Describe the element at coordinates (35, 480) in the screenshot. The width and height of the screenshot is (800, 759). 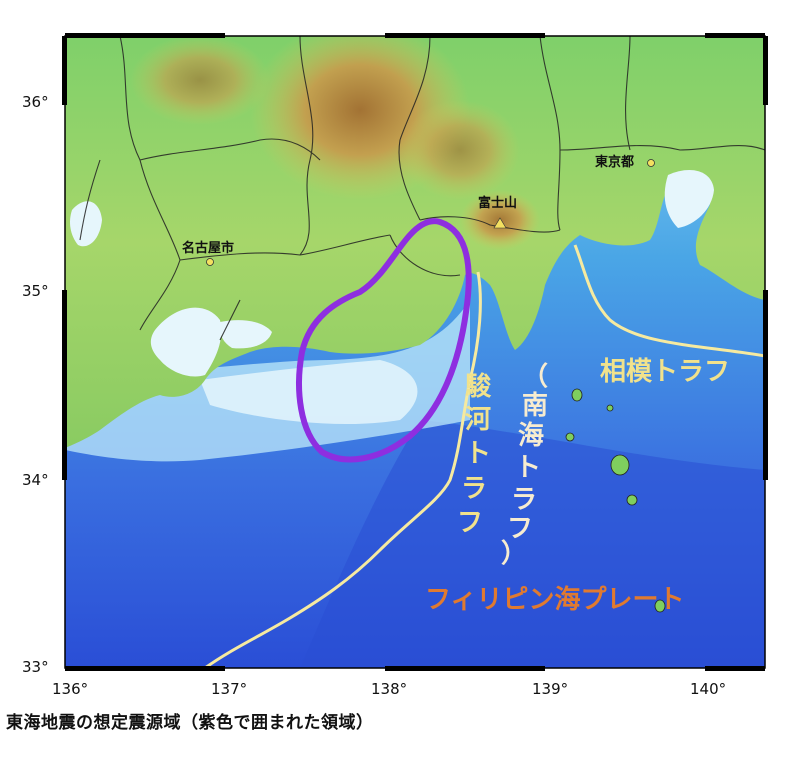
I see `y-tick-34: 34°` at that location.